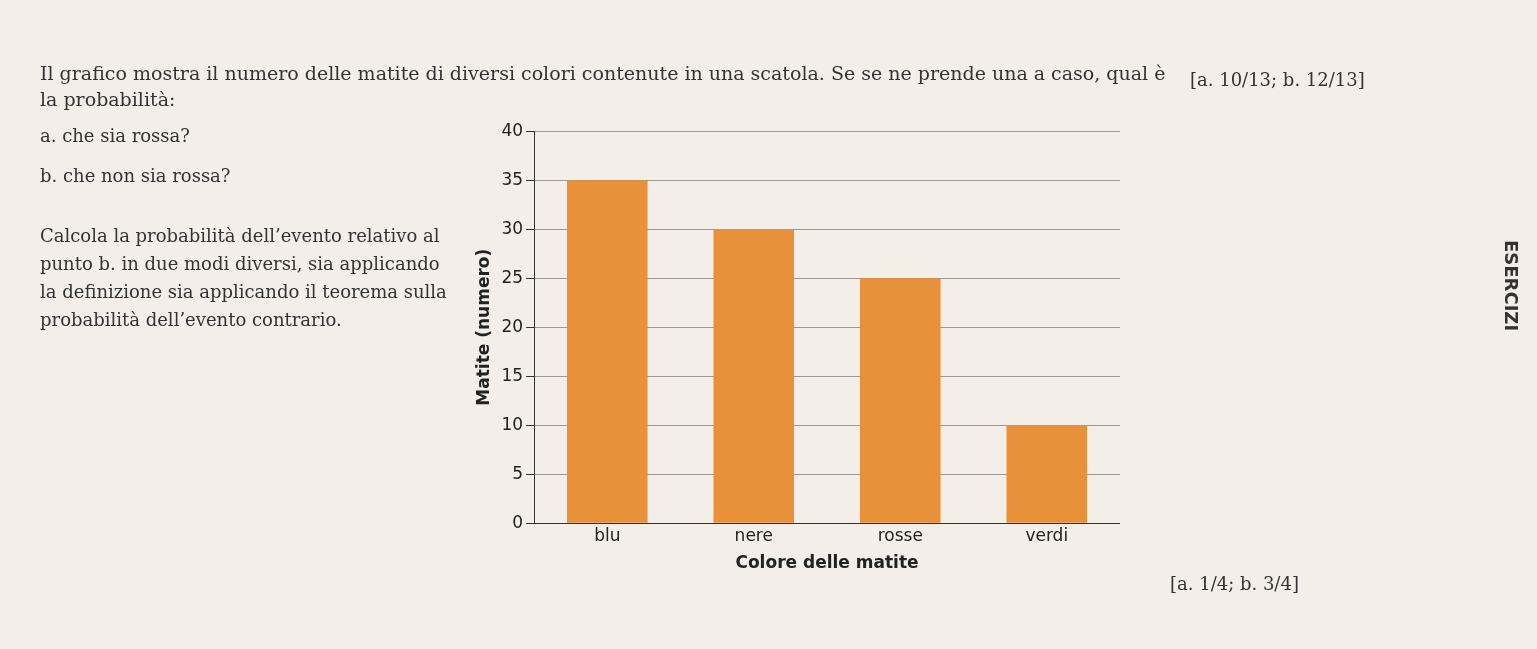 The height and width of the screenshot is (649, 1537). I want to click on x-tick-label: rosse, so click(900, 534).